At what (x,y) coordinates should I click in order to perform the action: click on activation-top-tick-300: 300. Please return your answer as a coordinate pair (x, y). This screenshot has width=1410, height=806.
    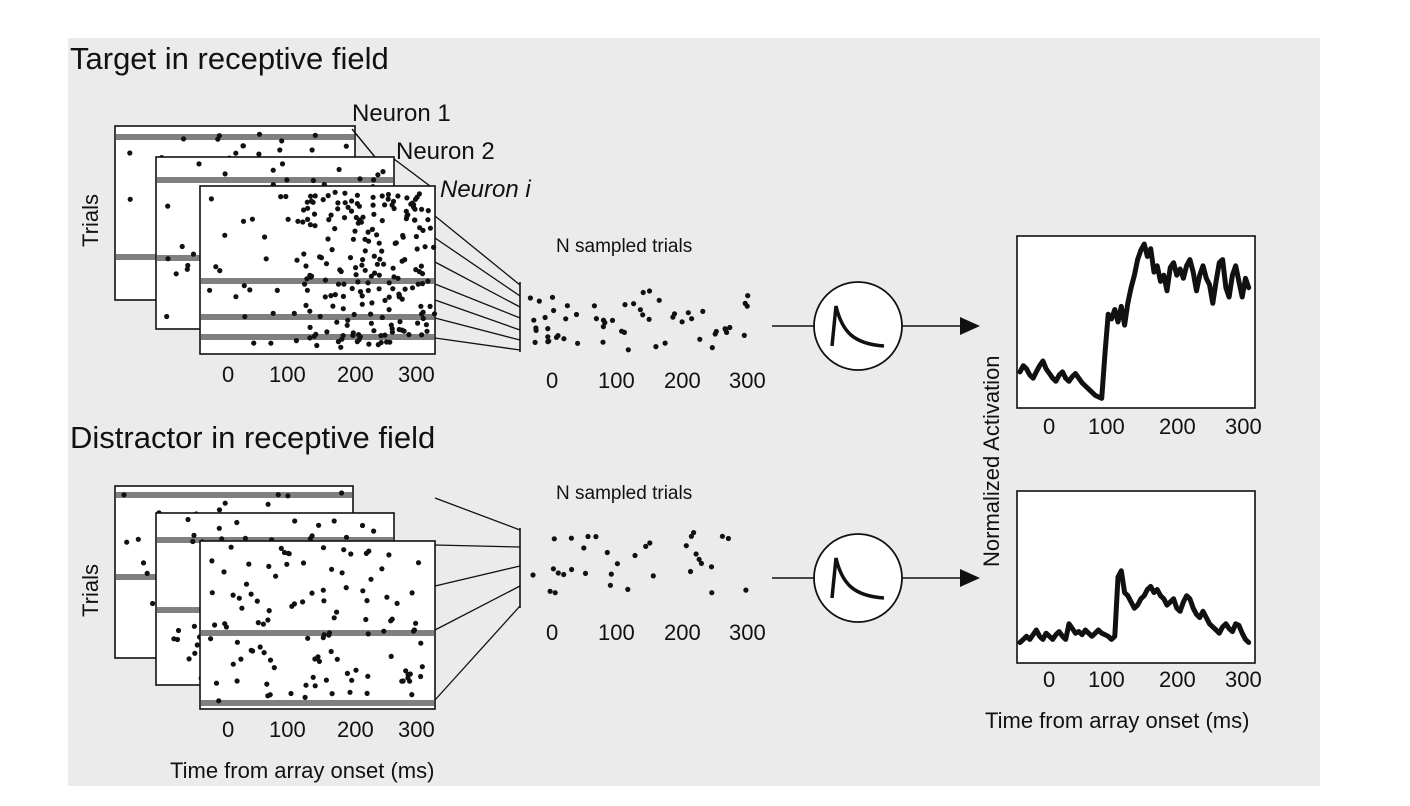
    Looking at the image, I should click on (1243, 426).